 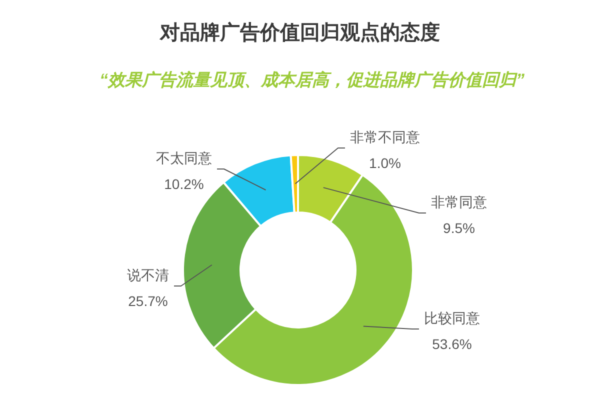 What do you see at coordinates (300, 33) in the screenshot?
I see `title: 对品牌广告价值回归观点的态度` at bounding box center [300, 33].